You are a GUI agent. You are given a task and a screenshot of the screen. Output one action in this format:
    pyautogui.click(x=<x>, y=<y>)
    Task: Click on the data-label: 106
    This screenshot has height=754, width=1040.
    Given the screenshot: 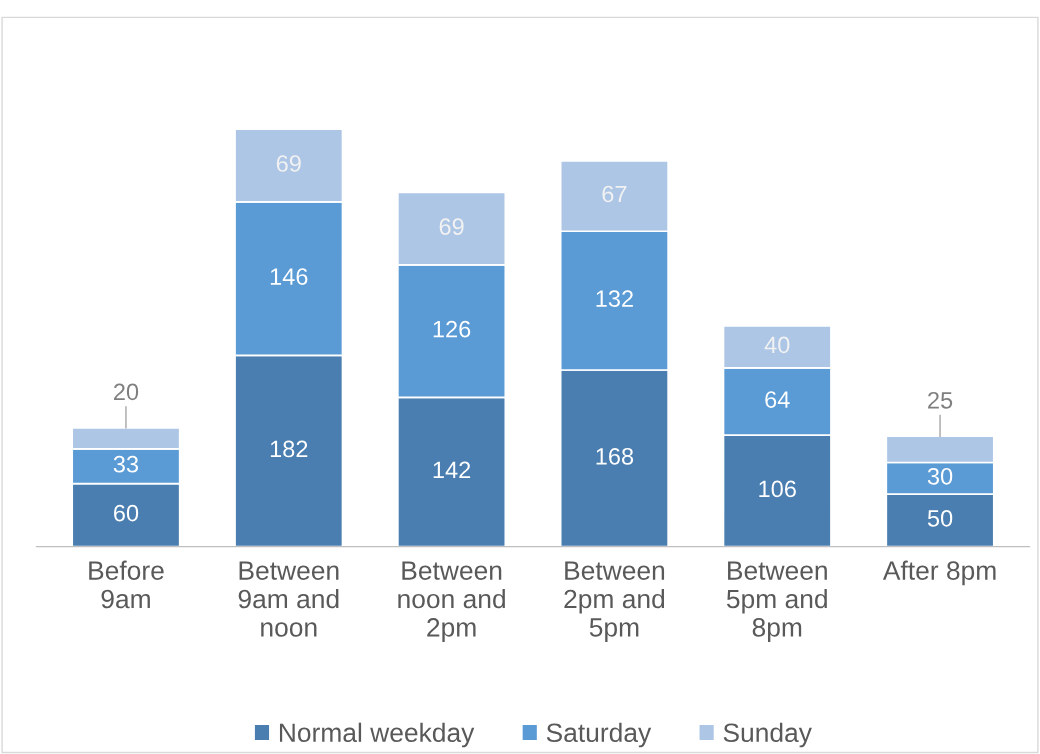 What is the action you would take?
    pyautogui.click(x=777, y=489)
    